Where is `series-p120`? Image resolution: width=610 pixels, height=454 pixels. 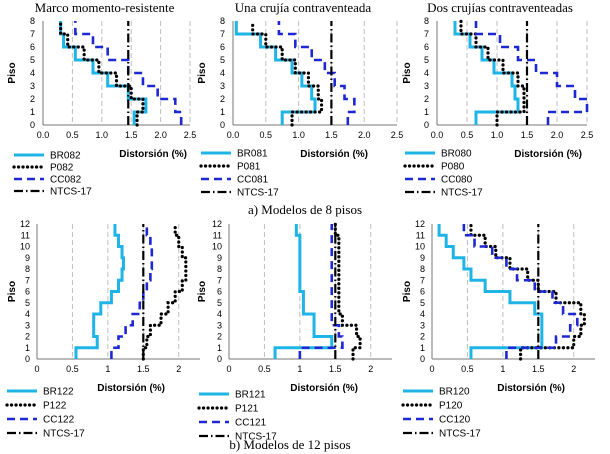 series-p120 is located at coordinates (527, 291).